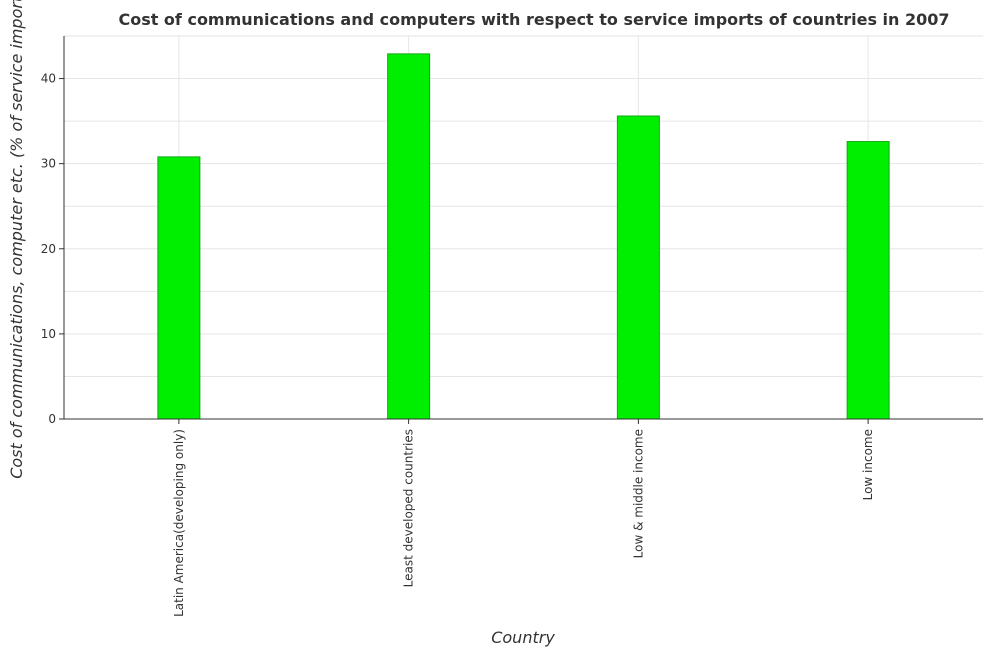 Image resolution: width=986 pixels, height=650 pixels. What do you see at coordinates (409, 508) in the screenshot?
I see `x-tick-label: Least developed countries` at bounding box center [409, 508].